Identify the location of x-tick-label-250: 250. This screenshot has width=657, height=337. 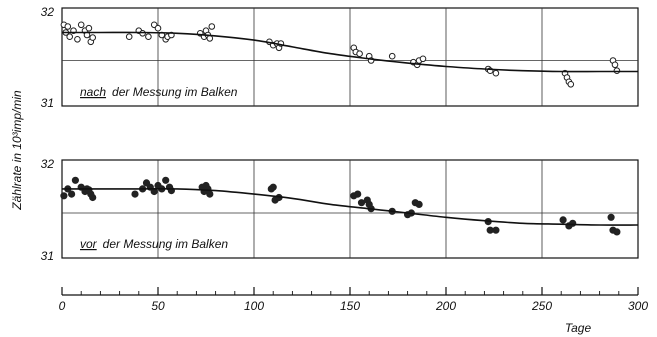
(541, 306).